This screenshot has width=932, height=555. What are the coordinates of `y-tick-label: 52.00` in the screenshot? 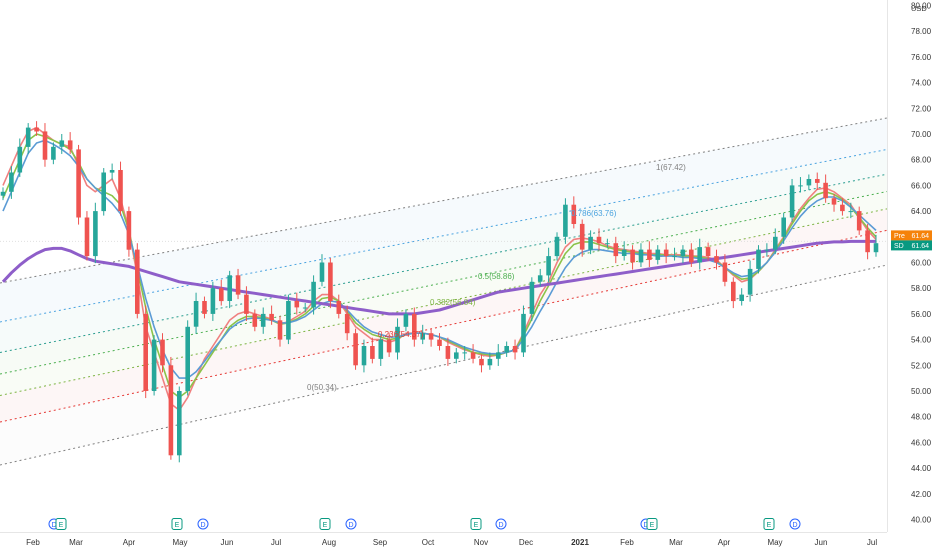 It's located at (921, 365).